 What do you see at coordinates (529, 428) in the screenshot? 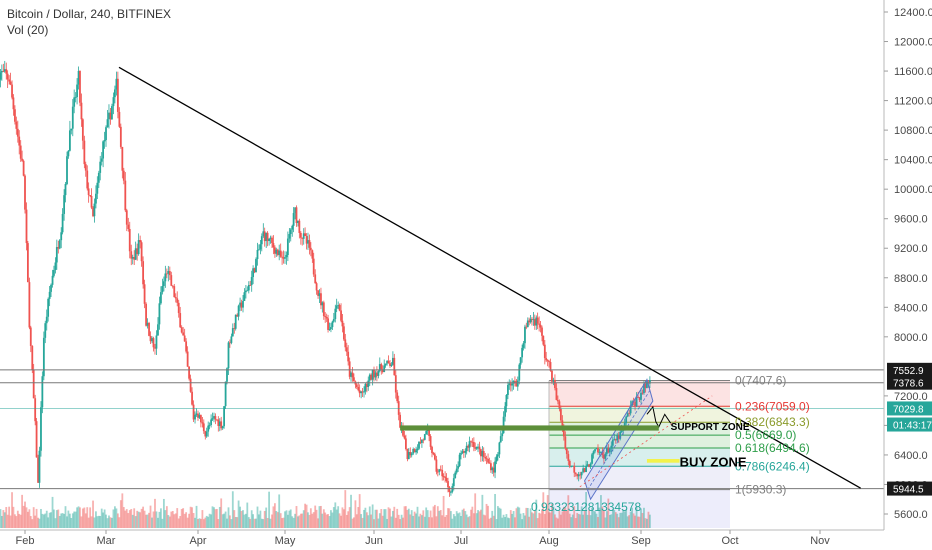
I see `support-zone` at bounding box center [529, 428].